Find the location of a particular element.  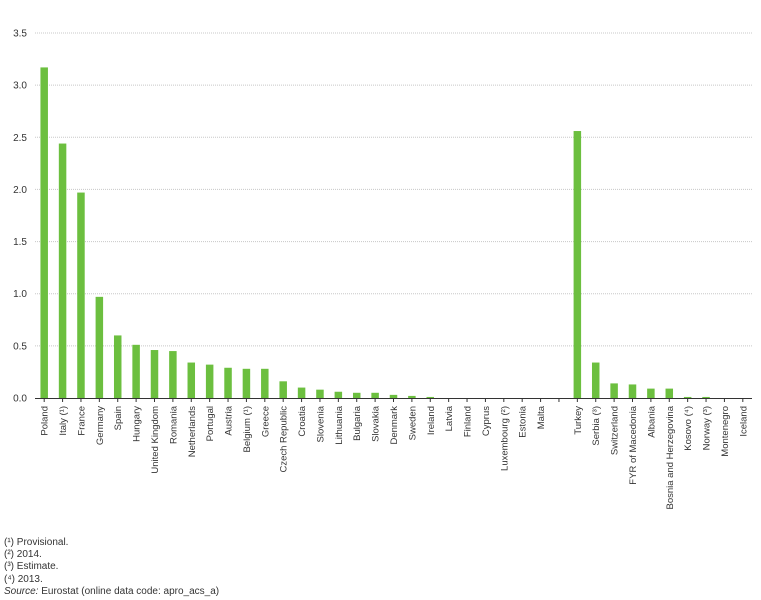

y-tick-label: 0.0 is located at coordinates (20, 399).